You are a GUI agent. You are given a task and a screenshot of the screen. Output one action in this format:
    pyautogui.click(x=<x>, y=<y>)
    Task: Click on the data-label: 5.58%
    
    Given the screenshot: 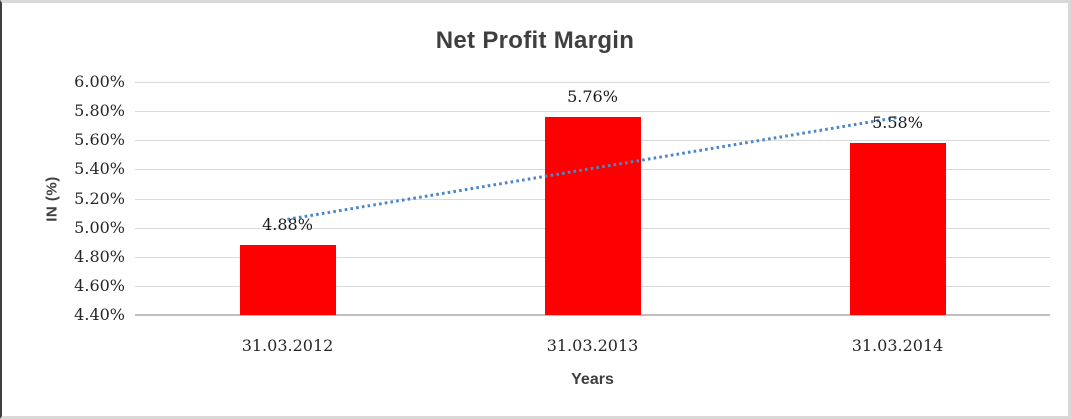 What is the action you would take?
    pyautogui.click(x=897, y=123)
    